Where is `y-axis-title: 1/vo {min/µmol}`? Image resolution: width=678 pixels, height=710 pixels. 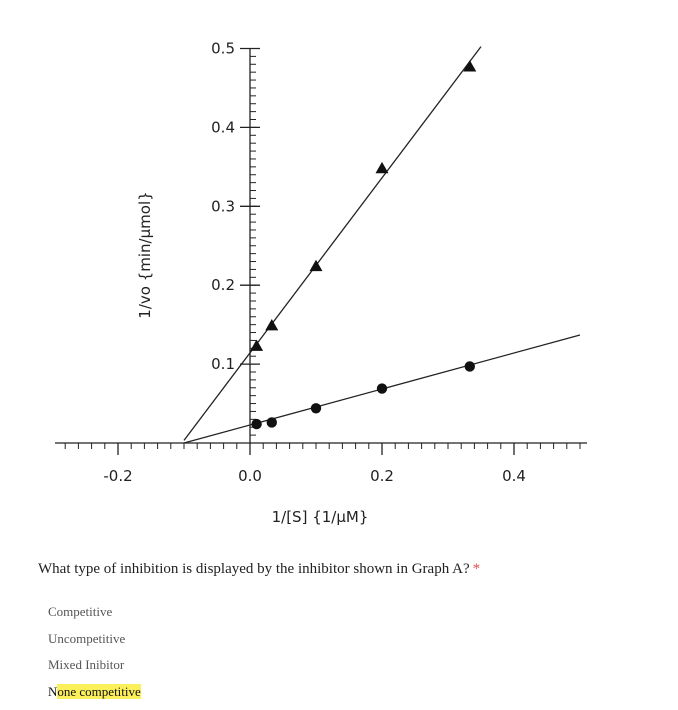
y-axis-title: 1/vo {min/µmol} is located at coordinates (145, 254).